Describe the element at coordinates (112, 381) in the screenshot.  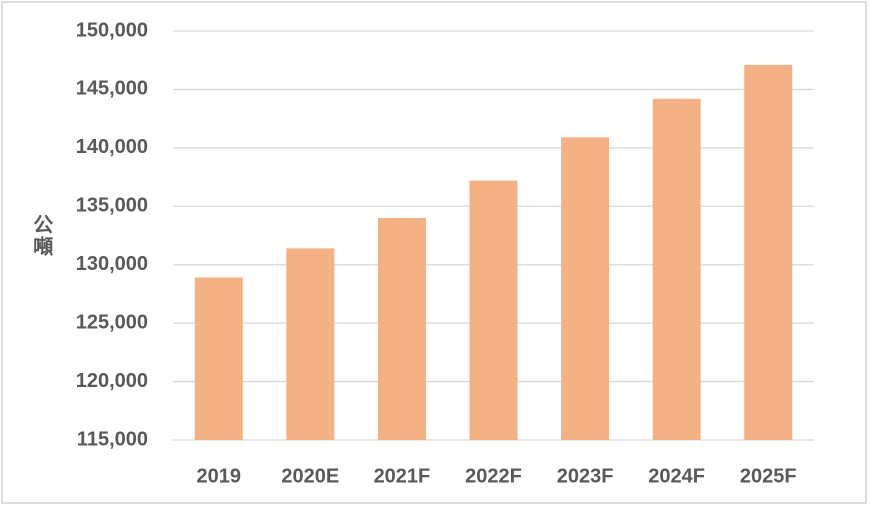
I see `y-tick-label: 120,000` at that location.